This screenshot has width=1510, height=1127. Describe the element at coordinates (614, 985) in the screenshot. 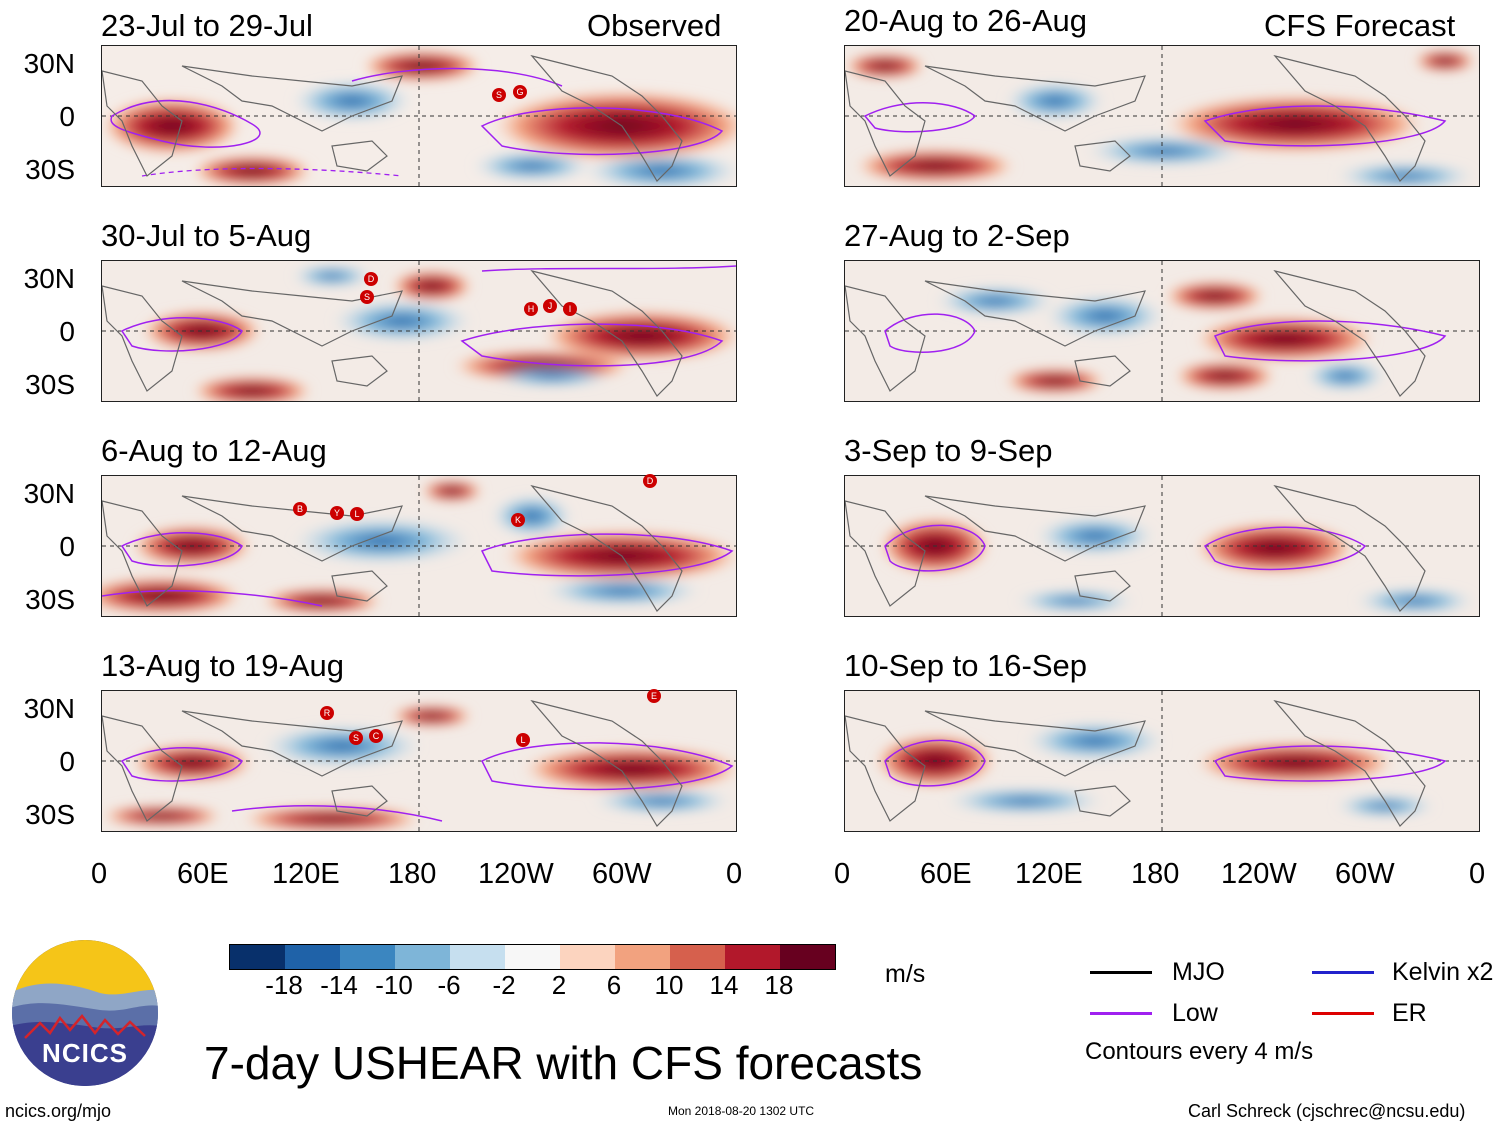

I see `colorbar-label: 6` at that location.